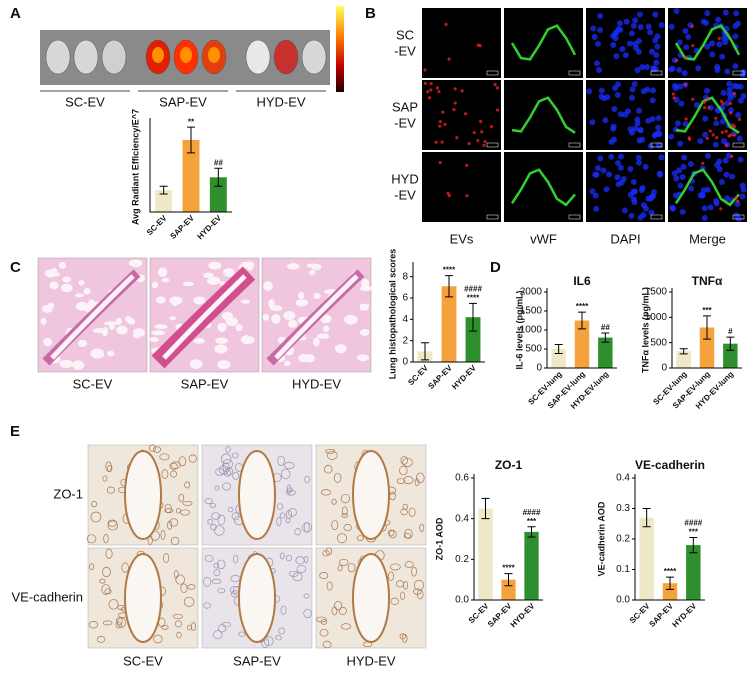  Describe the element at coordinates (47, 596) in the screenshot. I see `row-label: VE-cadherin` at that location.